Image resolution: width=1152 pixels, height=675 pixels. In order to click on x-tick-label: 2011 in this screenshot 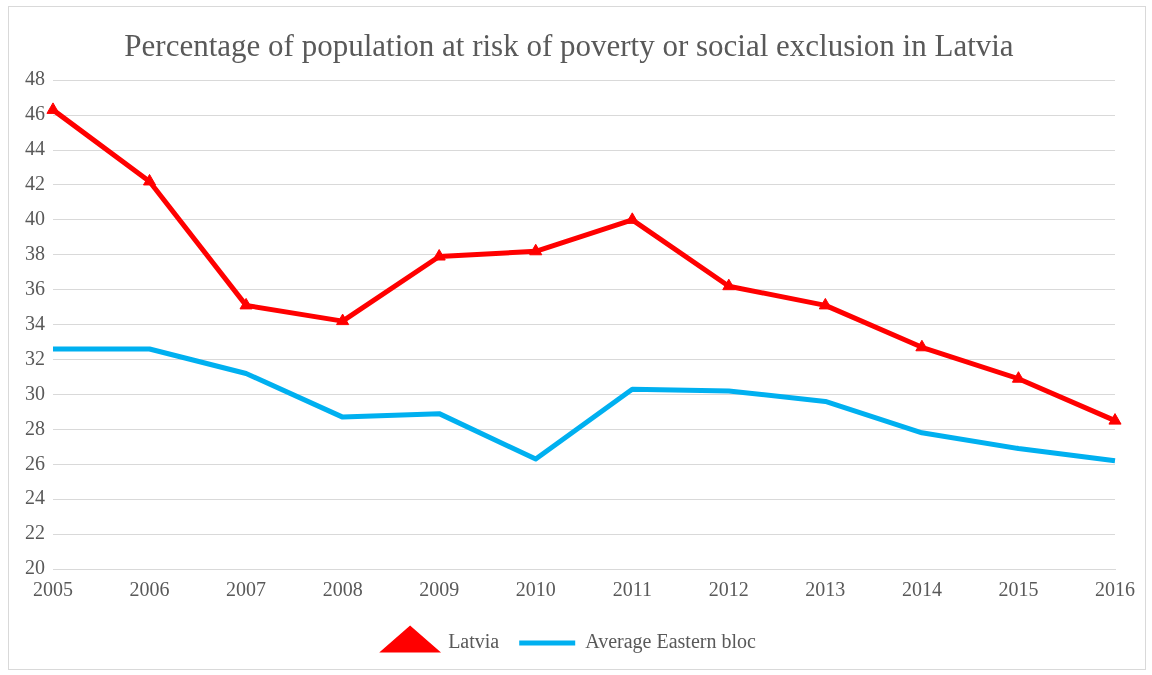, I will do `click(632, 589)`.